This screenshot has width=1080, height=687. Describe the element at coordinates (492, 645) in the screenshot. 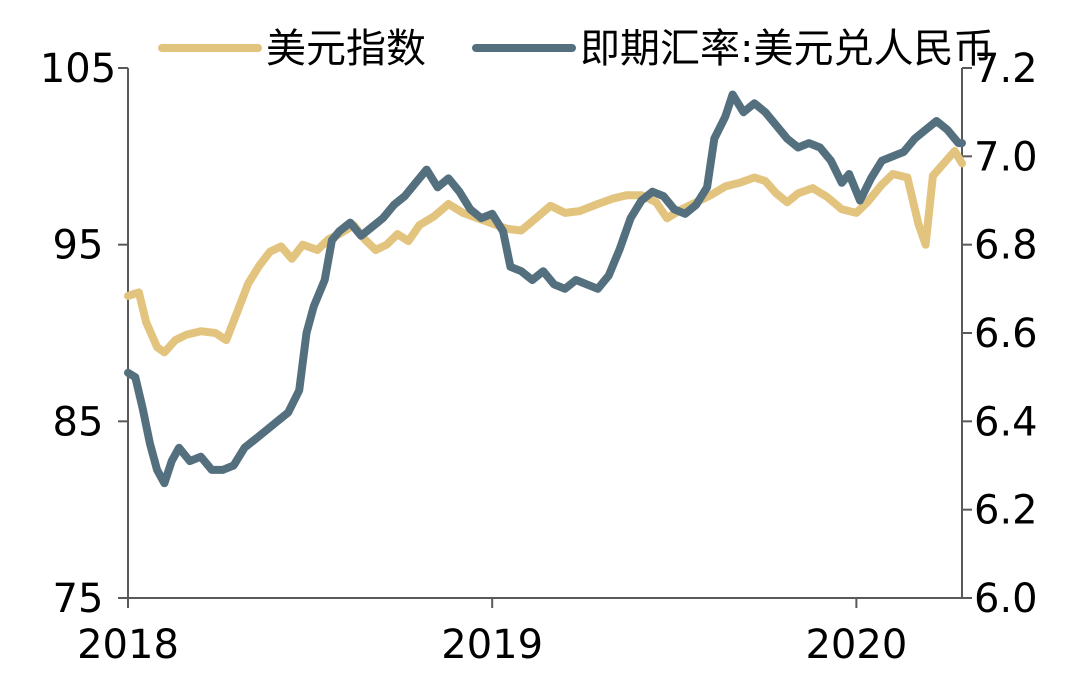

I see `x-tick-label: 2019` at that location.